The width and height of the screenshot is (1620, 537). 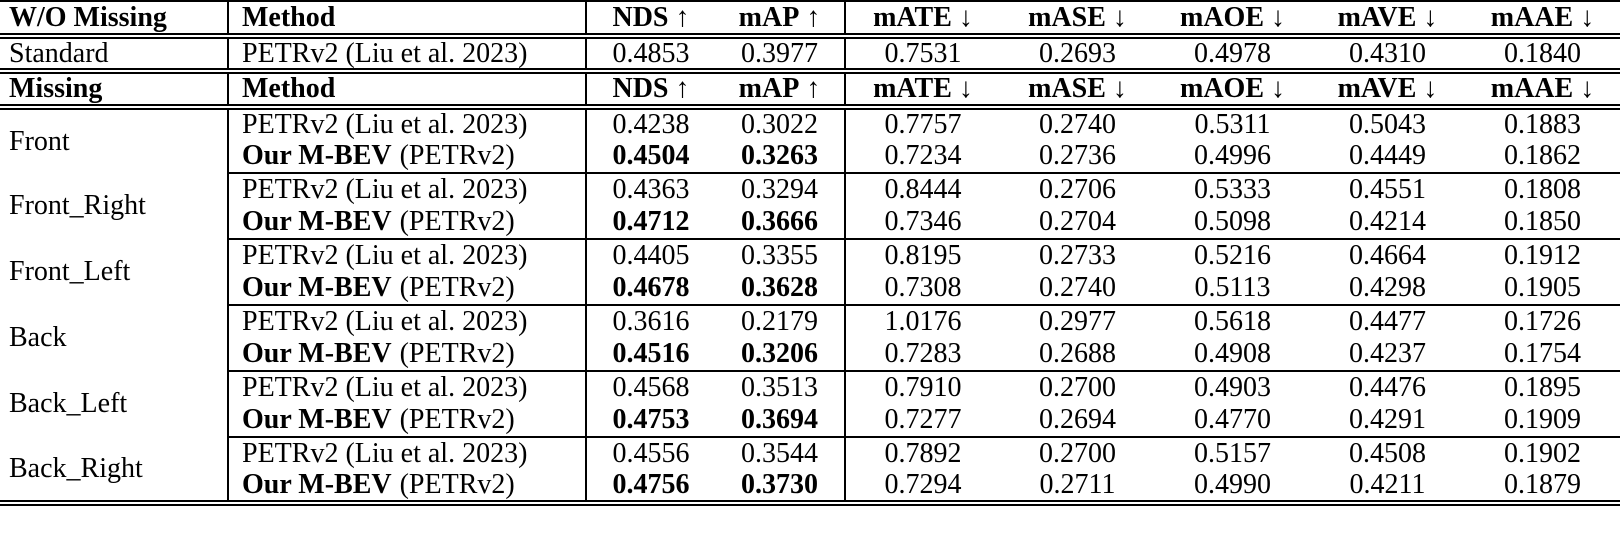 I want to click on col-header-map: mAP ↑, so click(x=780, y=20).